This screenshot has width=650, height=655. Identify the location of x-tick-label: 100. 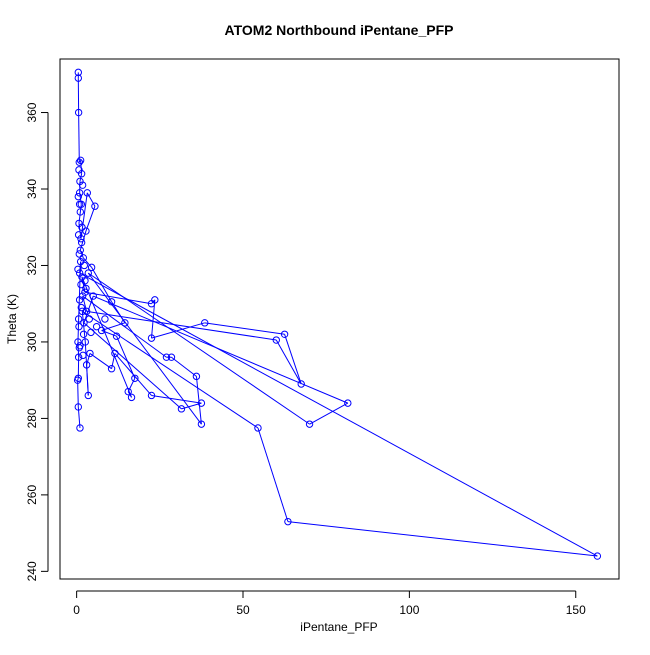
(409, 610).